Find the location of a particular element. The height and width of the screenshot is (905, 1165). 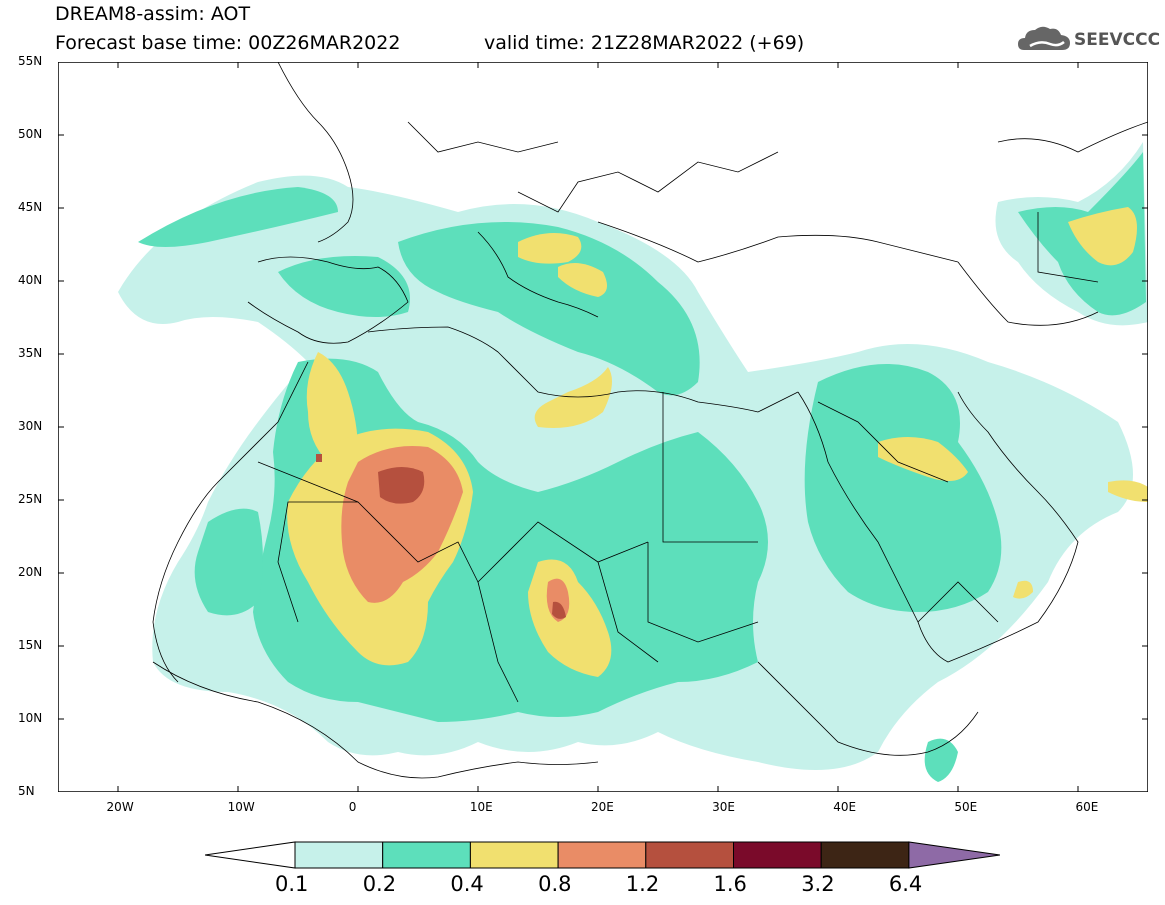

colorbar-level-label: 6.4 is located at coordinates (905, 884).